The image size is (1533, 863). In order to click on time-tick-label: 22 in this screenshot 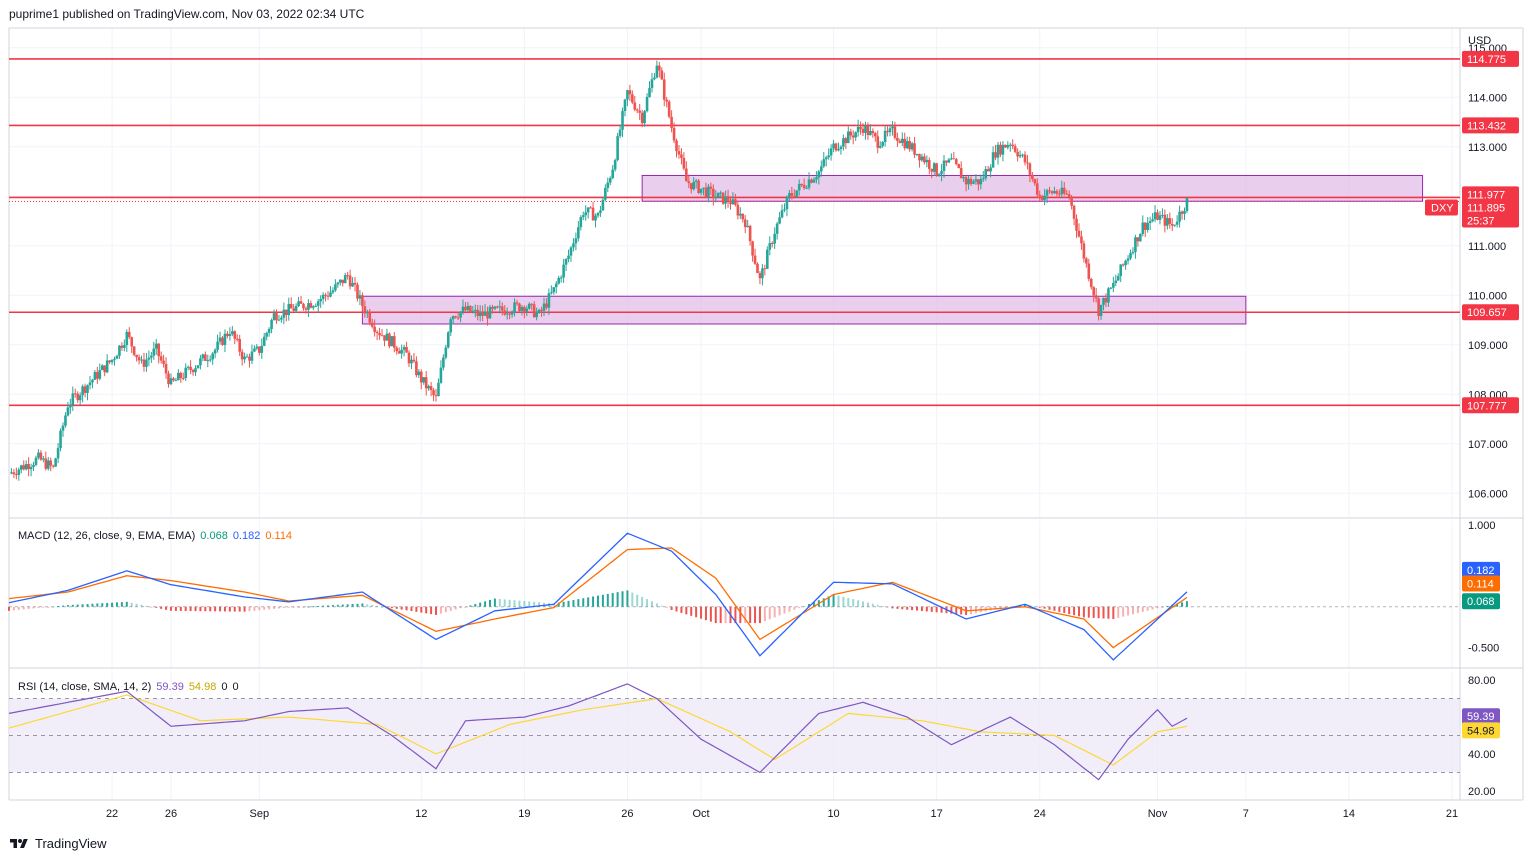, I will do `click(112, 814)`.